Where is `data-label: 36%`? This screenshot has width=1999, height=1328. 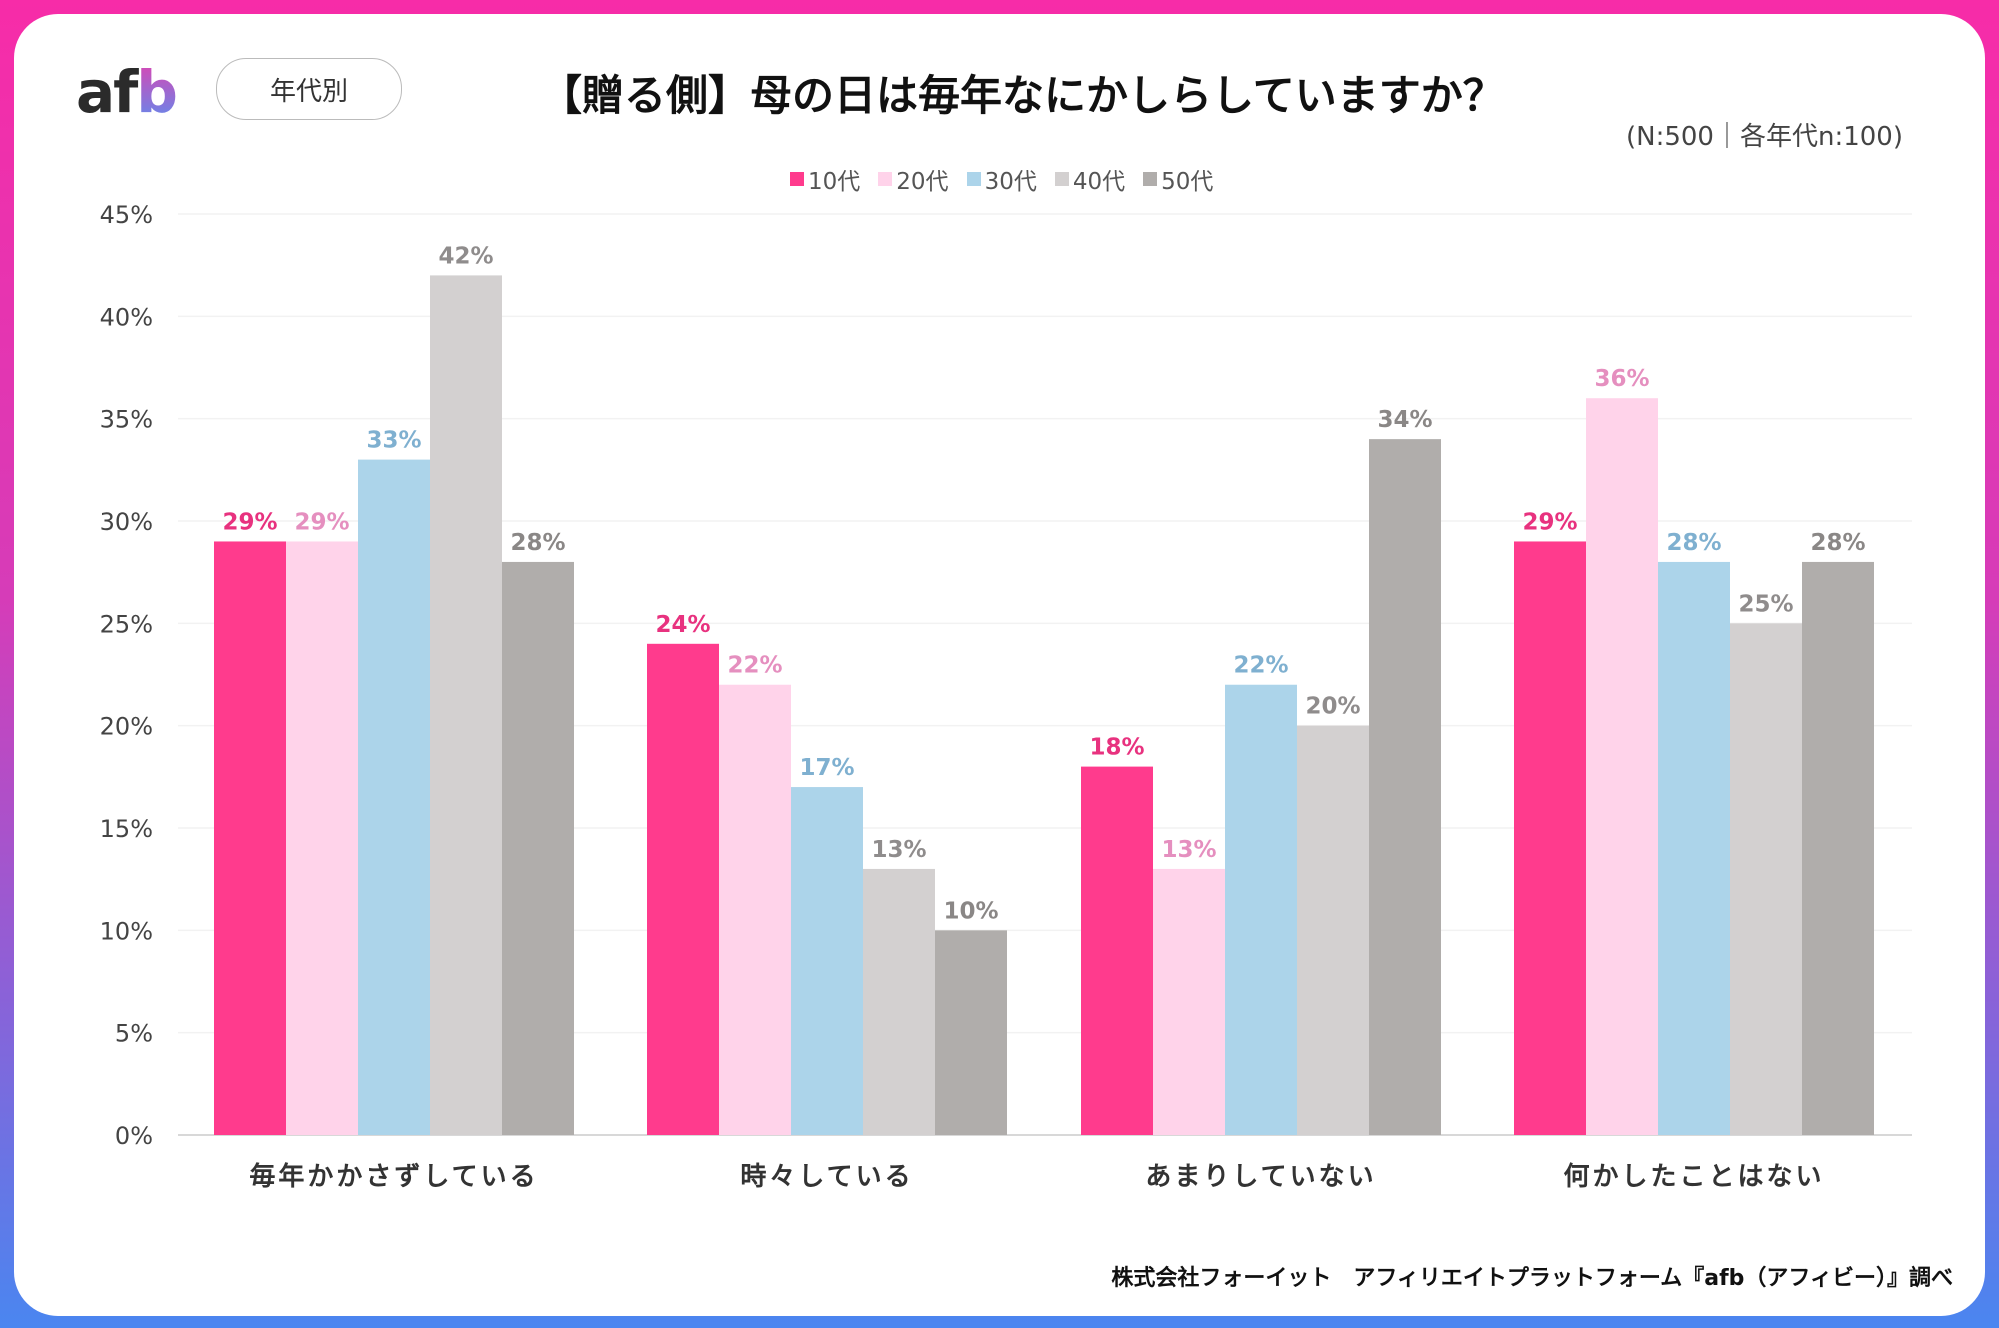
data-label: 36% is located at coordinates (1621, 379).